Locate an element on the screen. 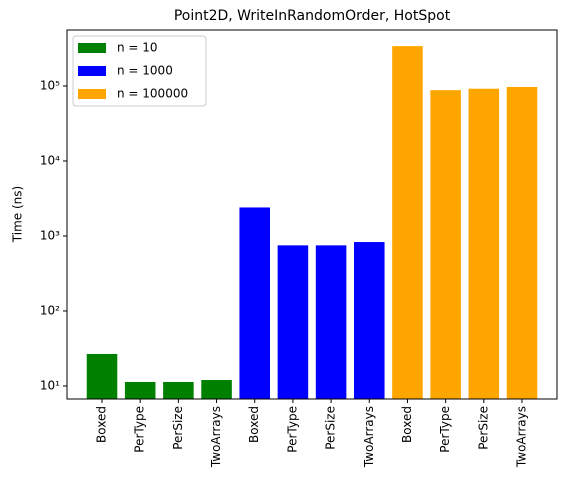  y-tick-label: 10⁵ is located at coordinates (50, 85).